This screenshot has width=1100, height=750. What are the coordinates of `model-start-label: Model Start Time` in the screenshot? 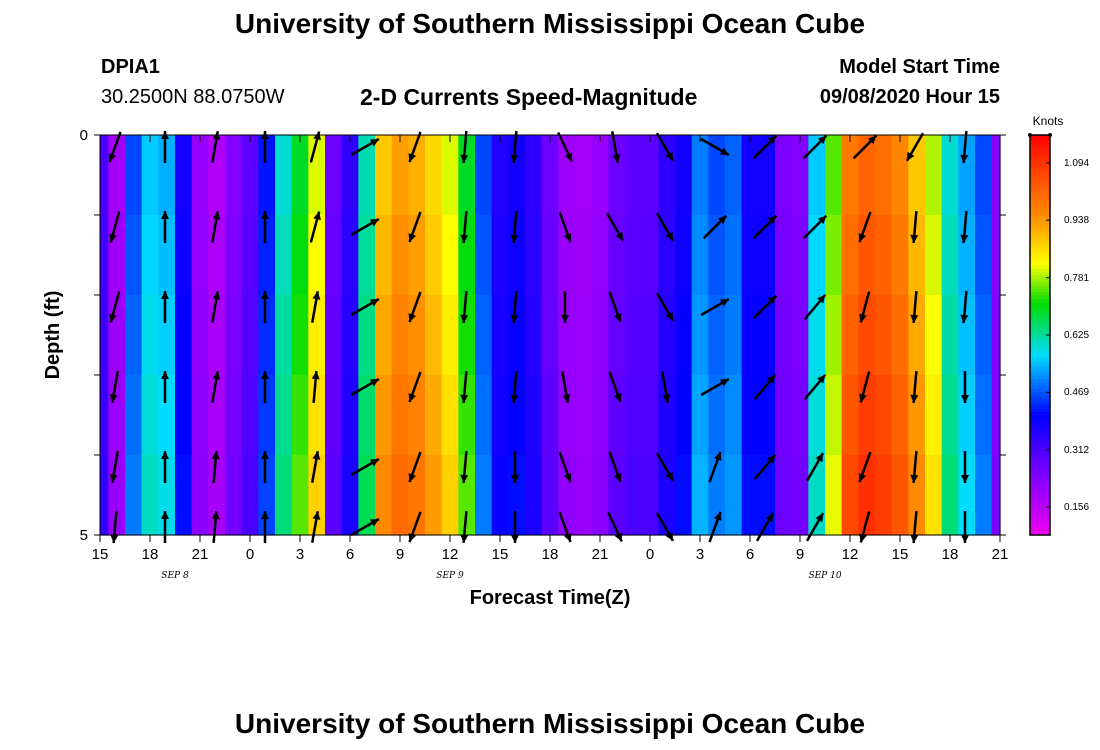 It's located at (919, 67).